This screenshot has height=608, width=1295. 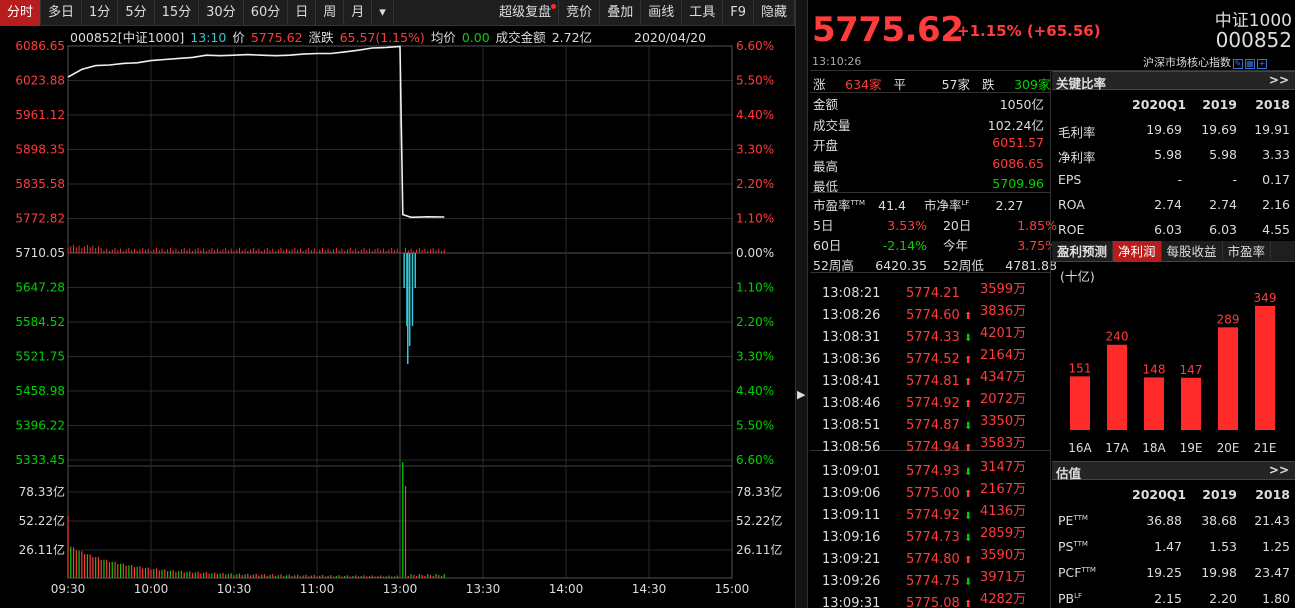 What do you see at coordinates (1192, 251) in the screenshot?
I see `forecast-tab-2: 每股收益` at bounding box center [1192, 251].